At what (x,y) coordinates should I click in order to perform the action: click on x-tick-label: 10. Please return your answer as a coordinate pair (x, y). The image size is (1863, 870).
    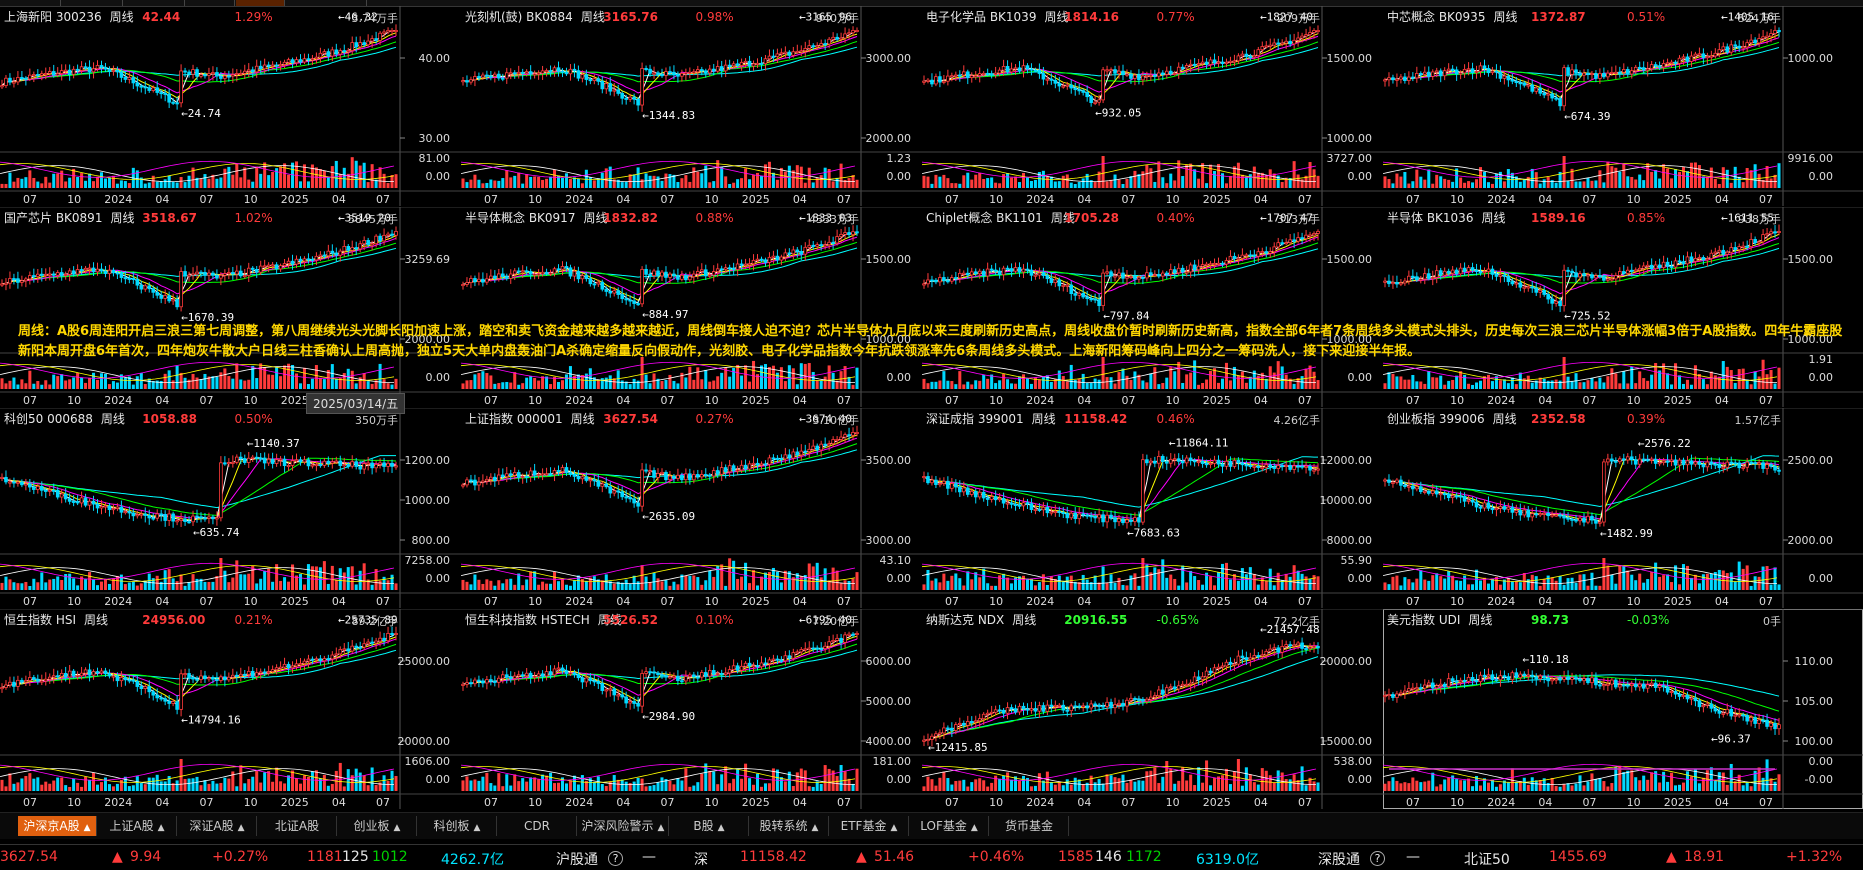
    Looking at the image, I should click on (996, 601).